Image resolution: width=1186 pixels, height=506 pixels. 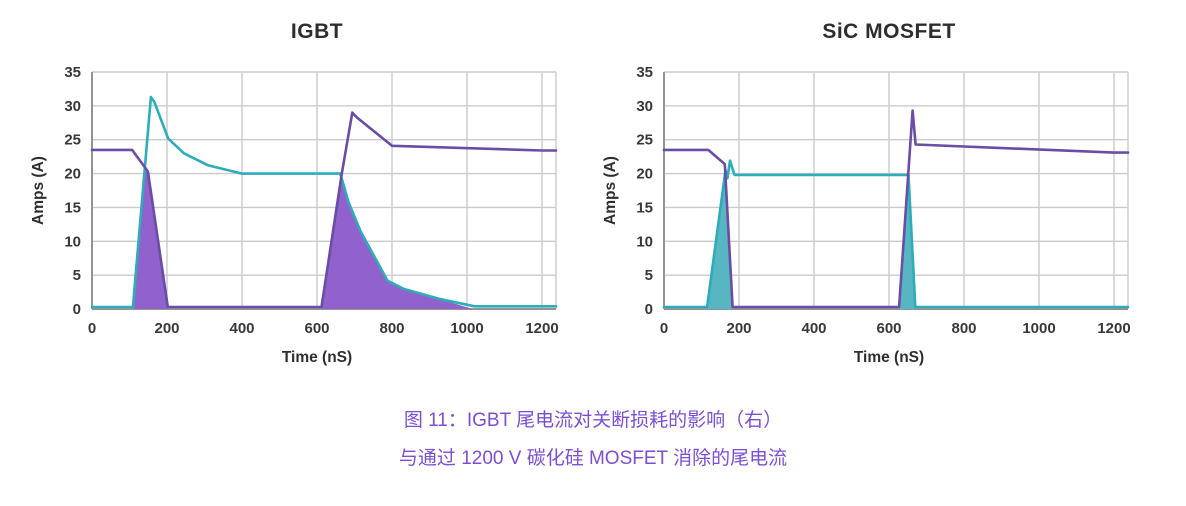 What do you see at coordinates (593, 420) in the screenshot?
I see `figure-caption-line-1: 图 11：IGBT 尾电流对关断损耗的影响（右）` at bounding box center [593, 420].